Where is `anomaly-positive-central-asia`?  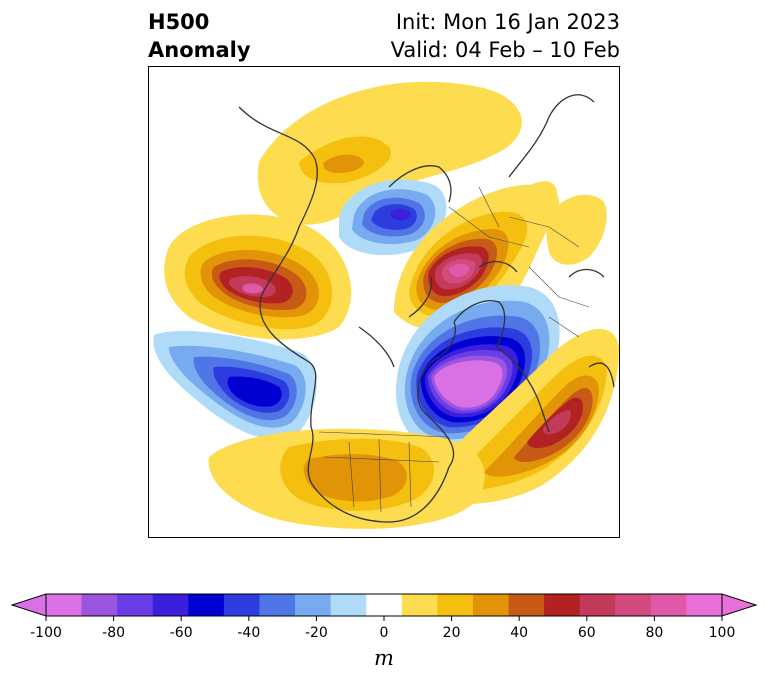
anomaly-positive-central-asia is located at coordinates (258, 277).